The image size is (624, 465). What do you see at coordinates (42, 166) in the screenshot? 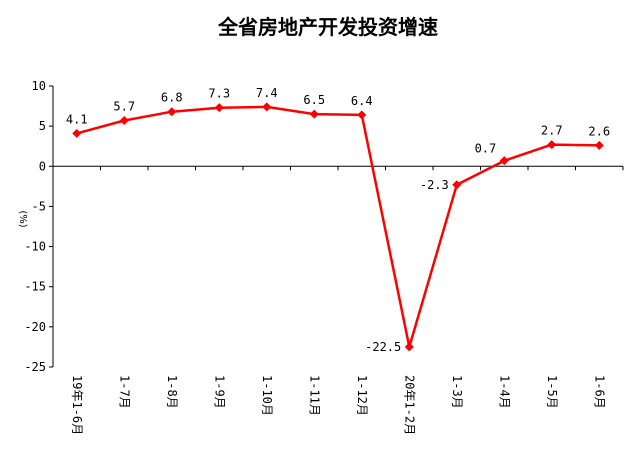
I see `y-tick-label: 0` at bounding box center [42, 166].